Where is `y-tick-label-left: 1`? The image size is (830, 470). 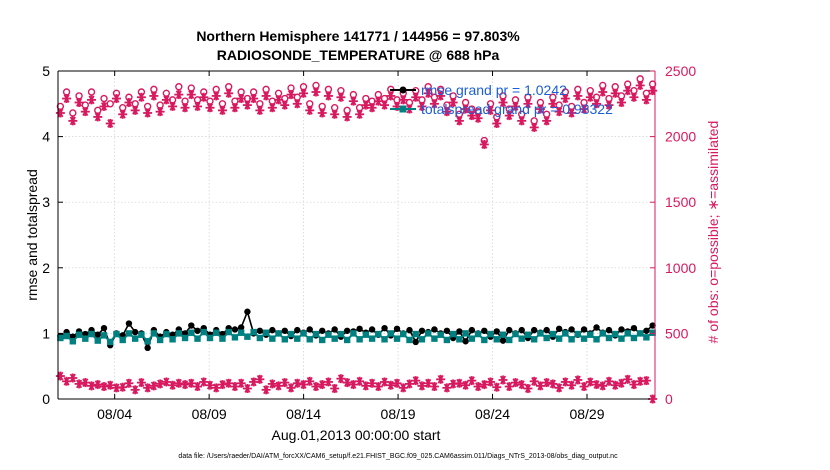 y-tick-label-left: 1 is located at coordinates (46, 333).